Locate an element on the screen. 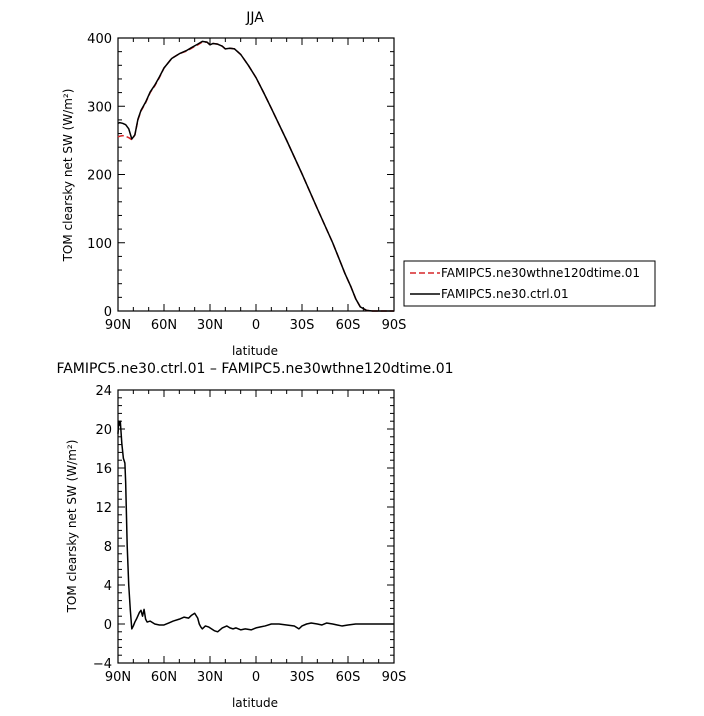 Image resolution: width=704 pixels, height=716 pixels. legend-box is located at coordinates (529, 283).